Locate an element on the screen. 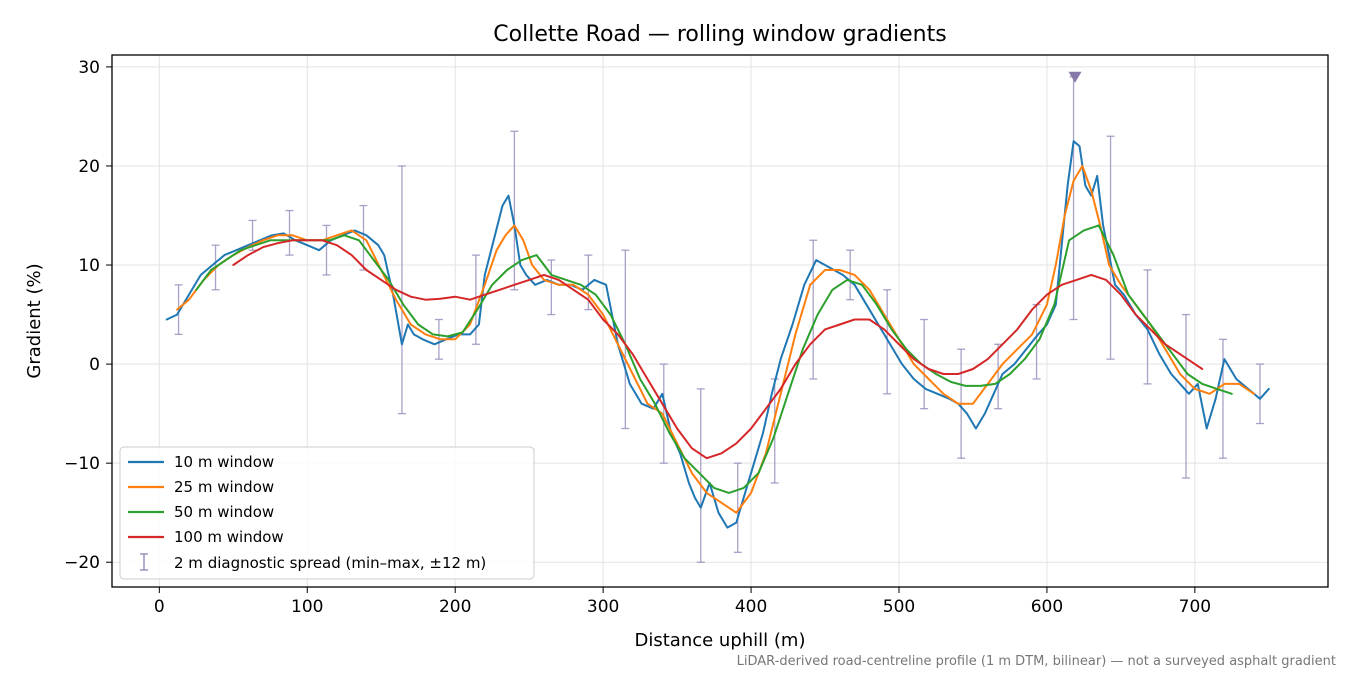 Image resolution: width=1350 pixels, height=675 pixels. y-tick-label: −20 is located at coordinates (82, 563).